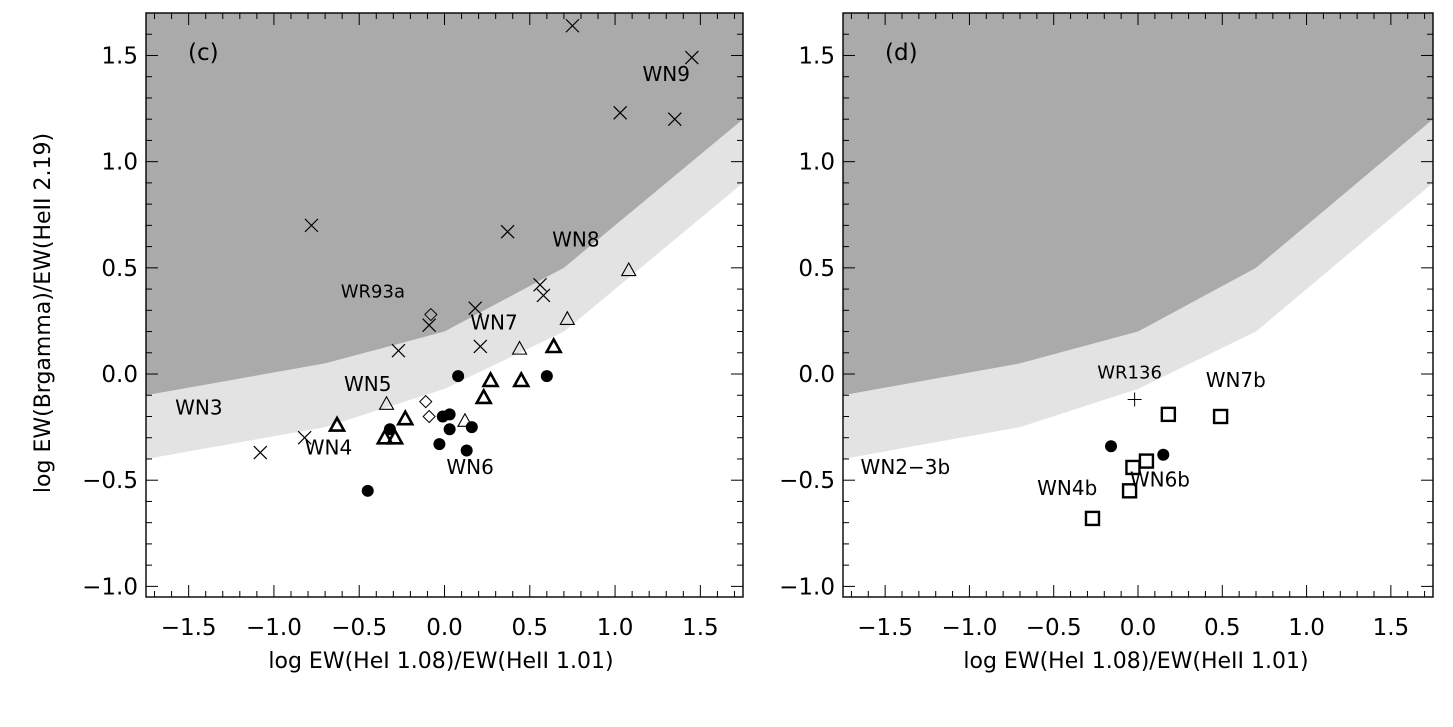 This screenshot has height=727, width=1453. Describe the element at coordinates (367, 384) in the screenshot. I see `annotation-label: WN5` at that location.